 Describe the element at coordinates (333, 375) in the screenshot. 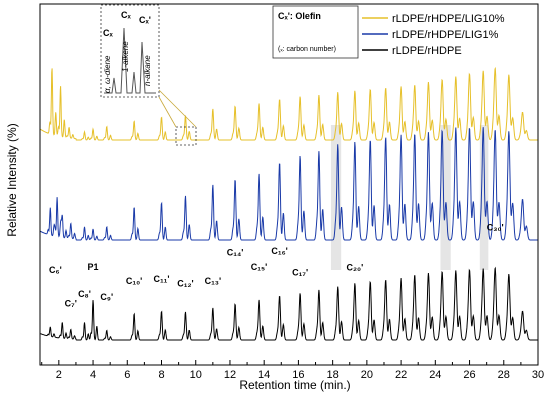

I see `x-tick-label: 18` at that location.